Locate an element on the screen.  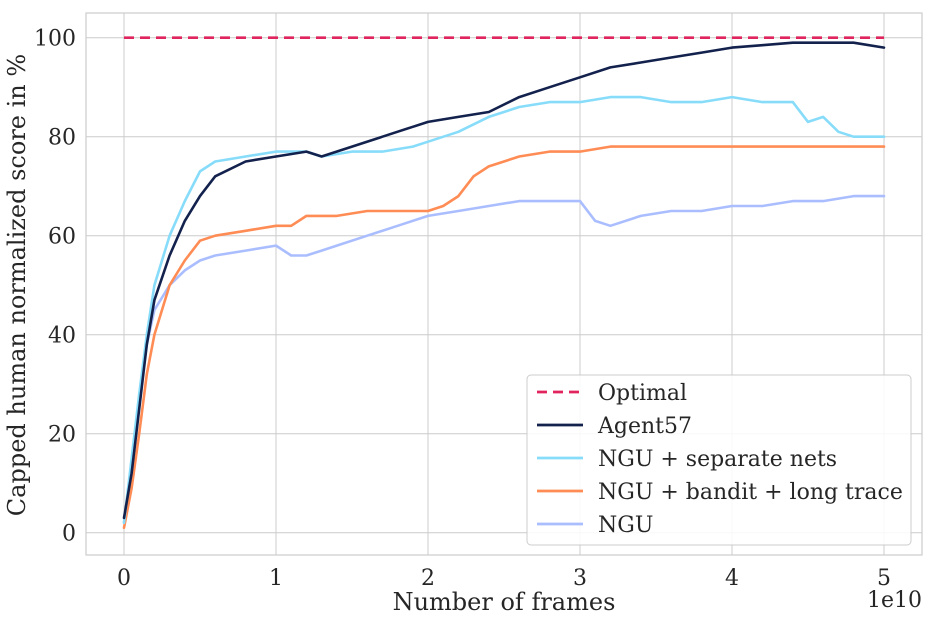
legend-box is located at coordinates (719, 460).